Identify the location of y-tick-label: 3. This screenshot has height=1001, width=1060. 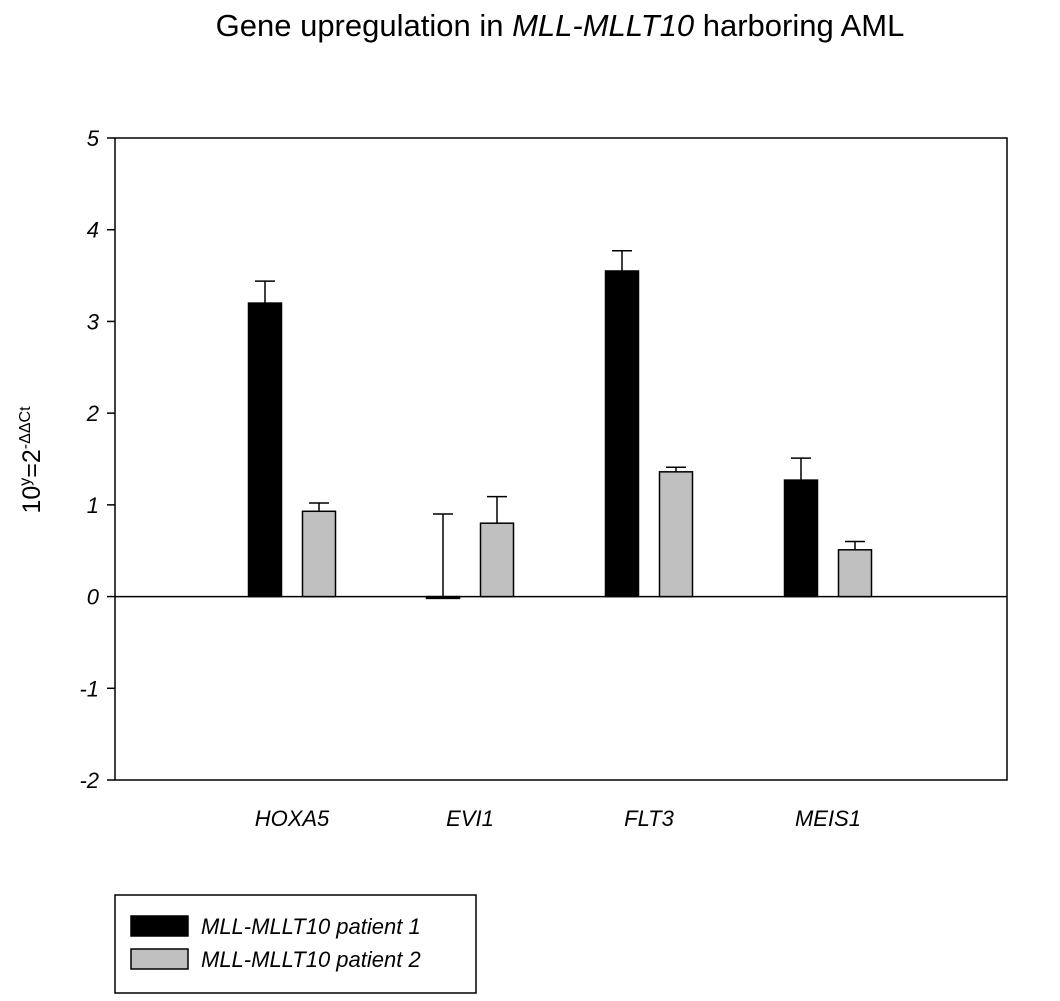
(93, 321).